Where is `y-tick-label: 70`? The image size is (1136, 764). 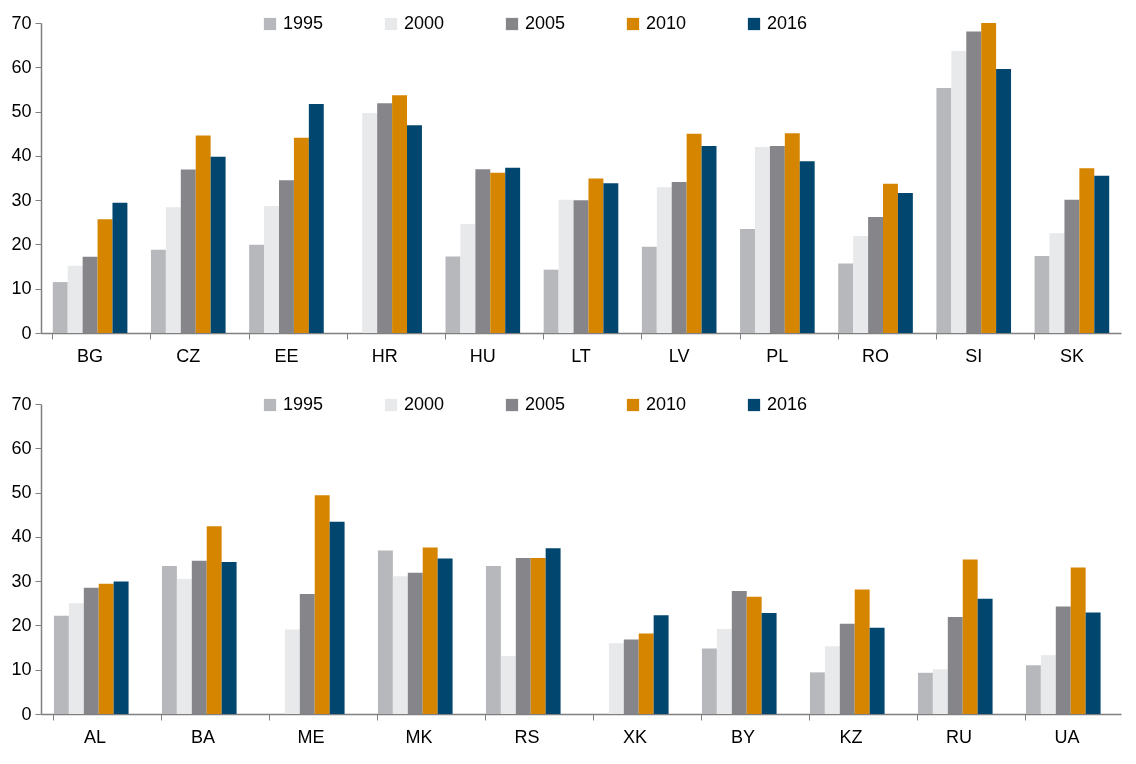
y-tick-label: 70 is located at coordinates (21, 22).